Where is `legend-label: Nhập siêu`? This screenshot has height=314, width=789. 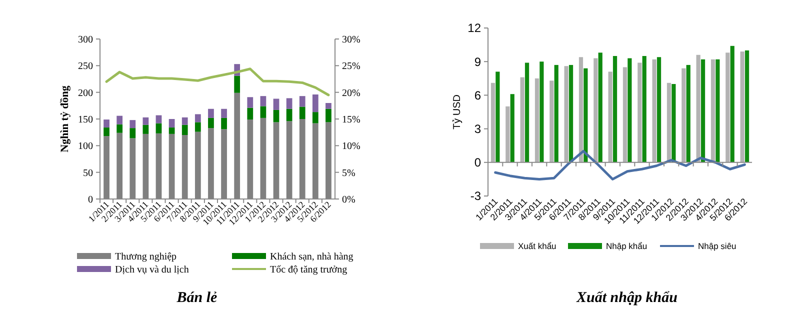
legend-label: Nhập siêu is located at coordinates (717, 245).